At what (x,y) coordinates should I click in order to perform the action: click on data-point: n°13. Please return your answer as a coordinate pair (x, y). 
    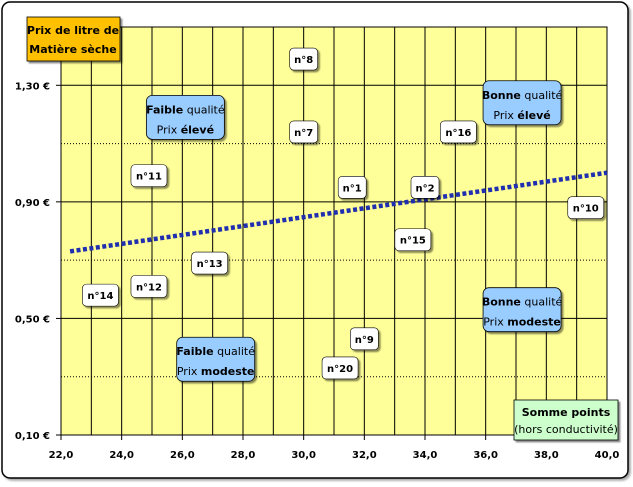
    Looking at the image, I should click on (209, 263).